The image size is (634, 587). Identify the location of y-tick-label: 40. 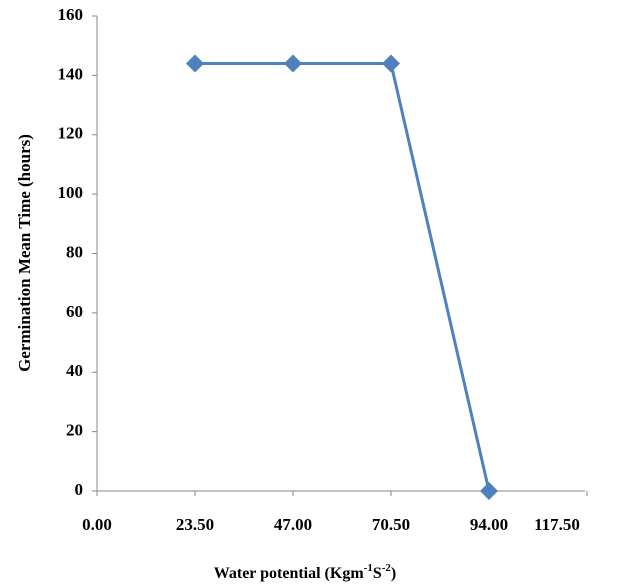
(74, 370).